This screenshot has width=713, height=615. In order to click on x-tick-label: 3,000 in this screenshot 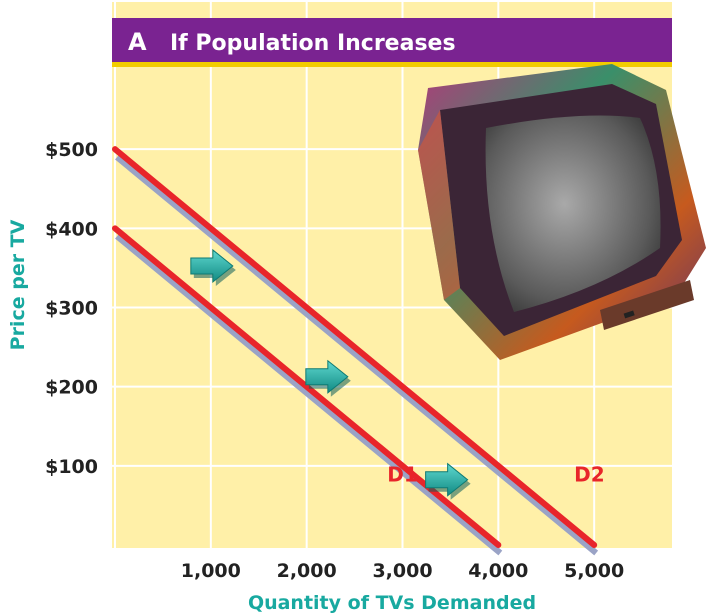, I will do `click(402, 571)`.